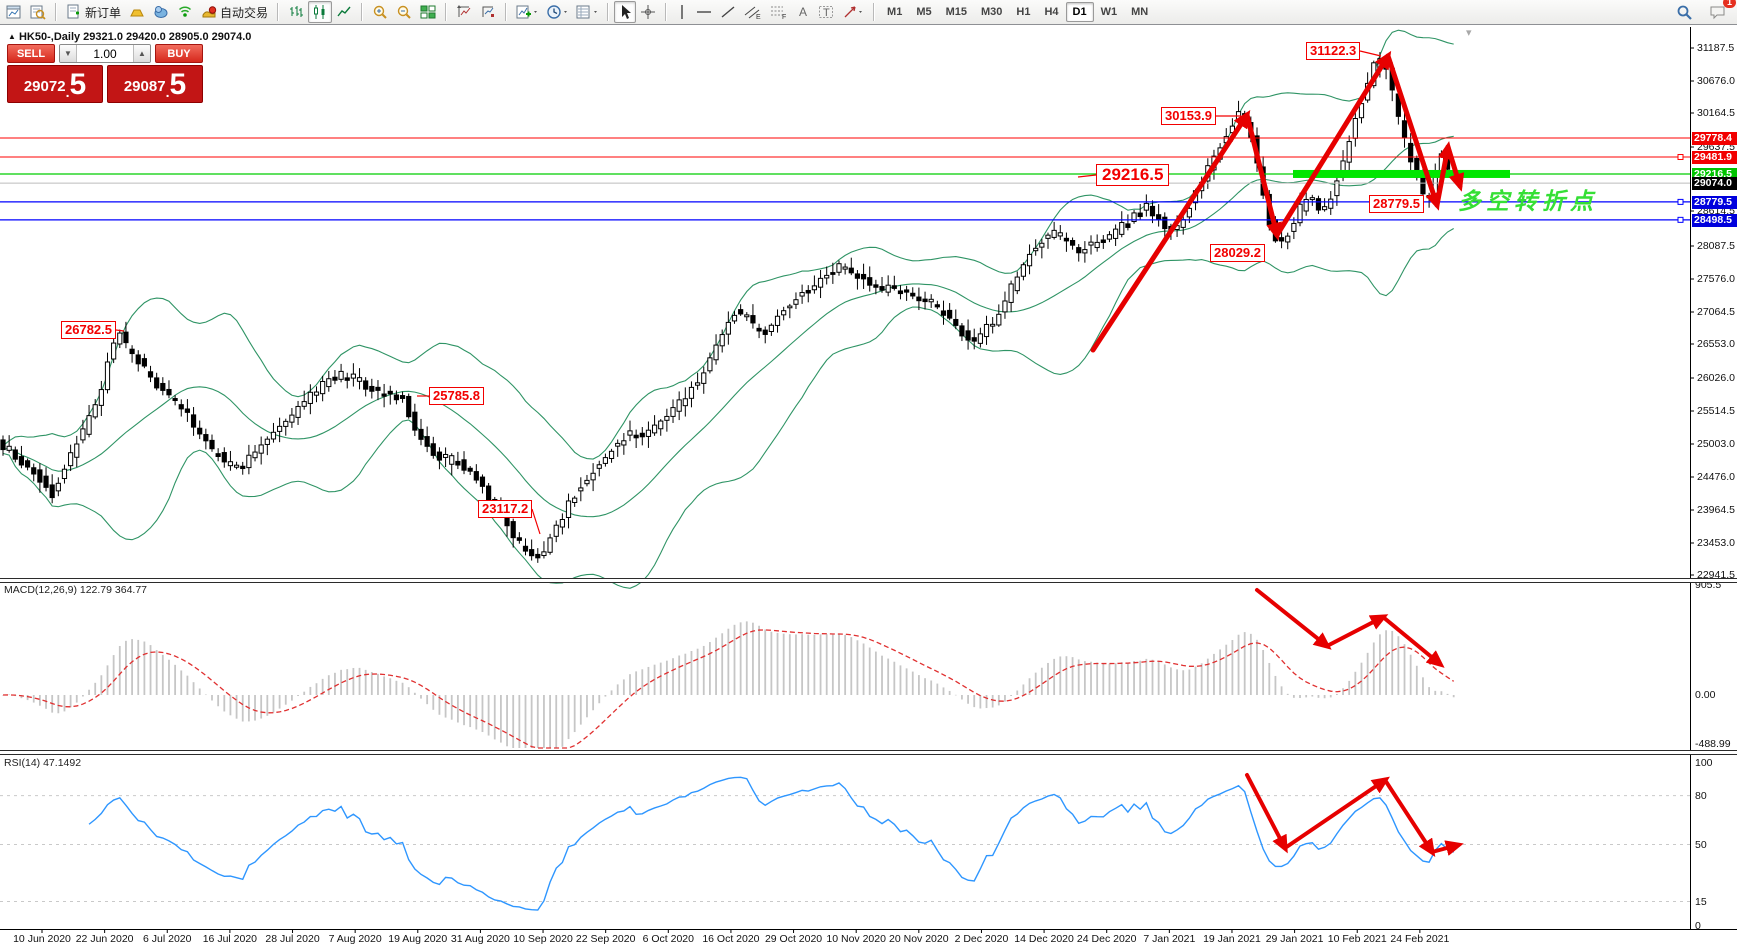 This screenshot has height=947, width=1737. I want to click on tile-windows-icon, so click(428, 12).